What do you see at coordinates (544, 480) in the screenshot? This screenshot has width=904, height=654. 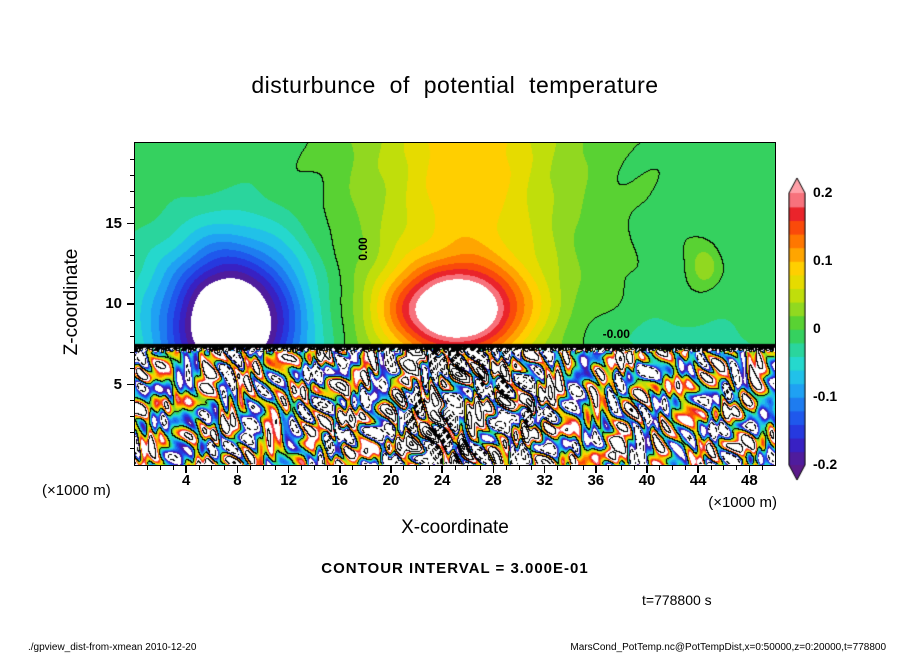 I see `x-axis-tick-label: 32` at bounding box center [544, 480].